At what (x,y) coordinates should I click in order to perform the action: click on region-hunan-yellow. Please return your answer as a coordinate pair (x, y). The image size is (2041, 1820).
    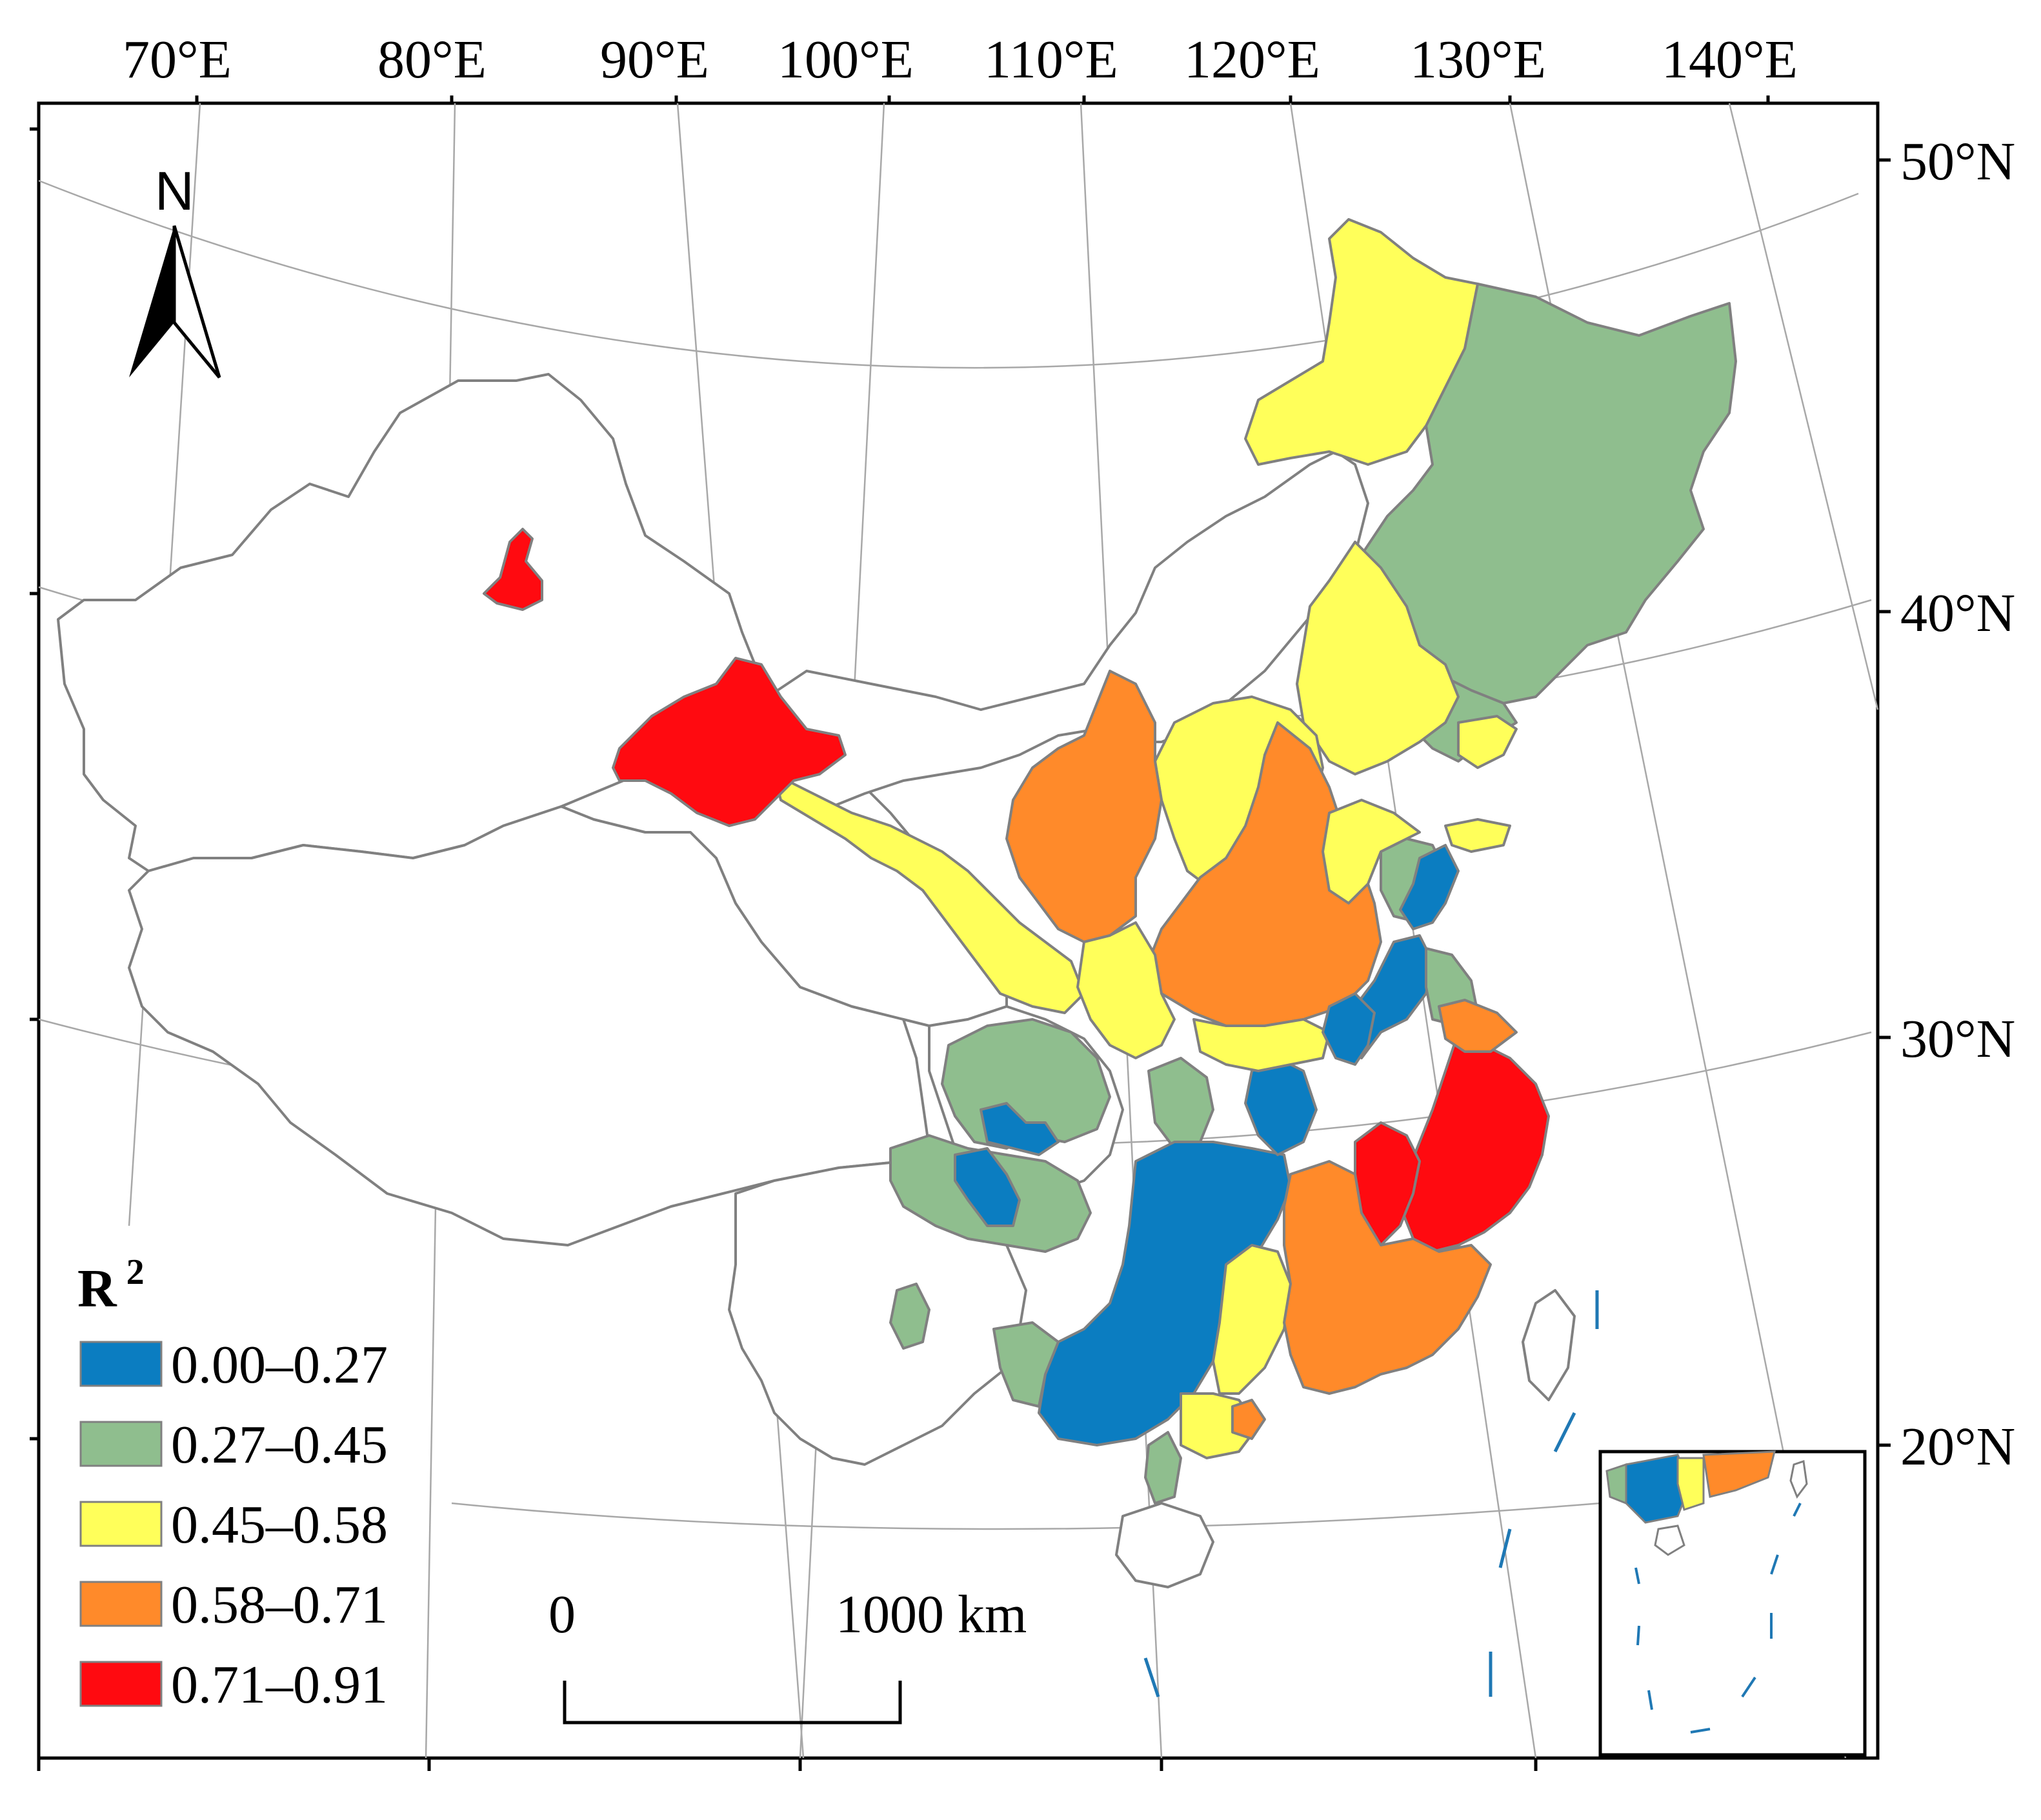
    Looking at the image, I should click on (1252, 1319).